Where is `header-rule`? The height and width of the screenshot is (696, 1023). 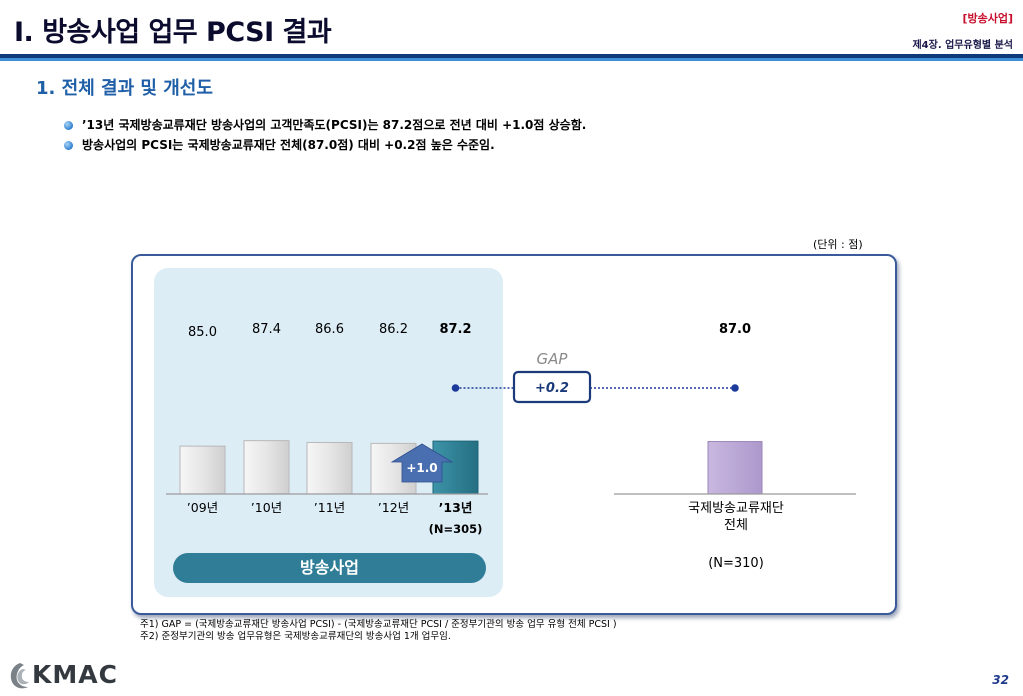
header-rule is located at coordinates (511, 56).